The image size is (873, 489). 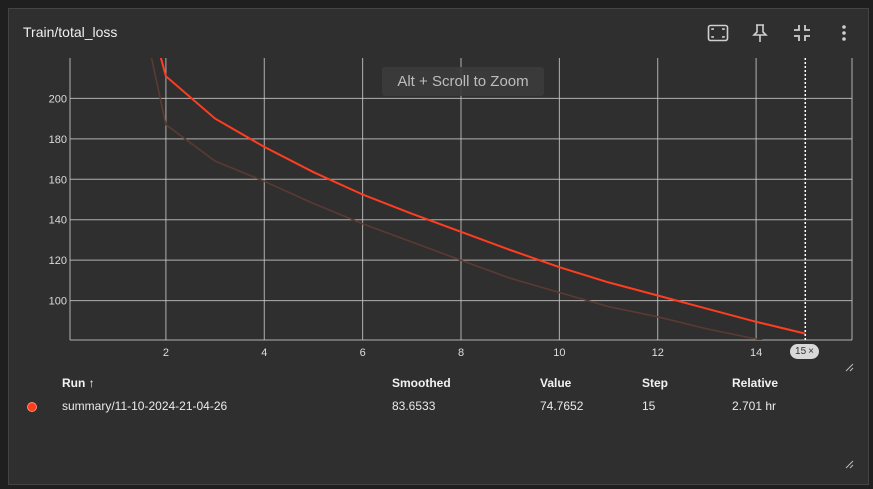 What do you see at coordinates (363, 353) in the screenshot?
I see `x-tick-label: 6` at bounding box center [363, 353].